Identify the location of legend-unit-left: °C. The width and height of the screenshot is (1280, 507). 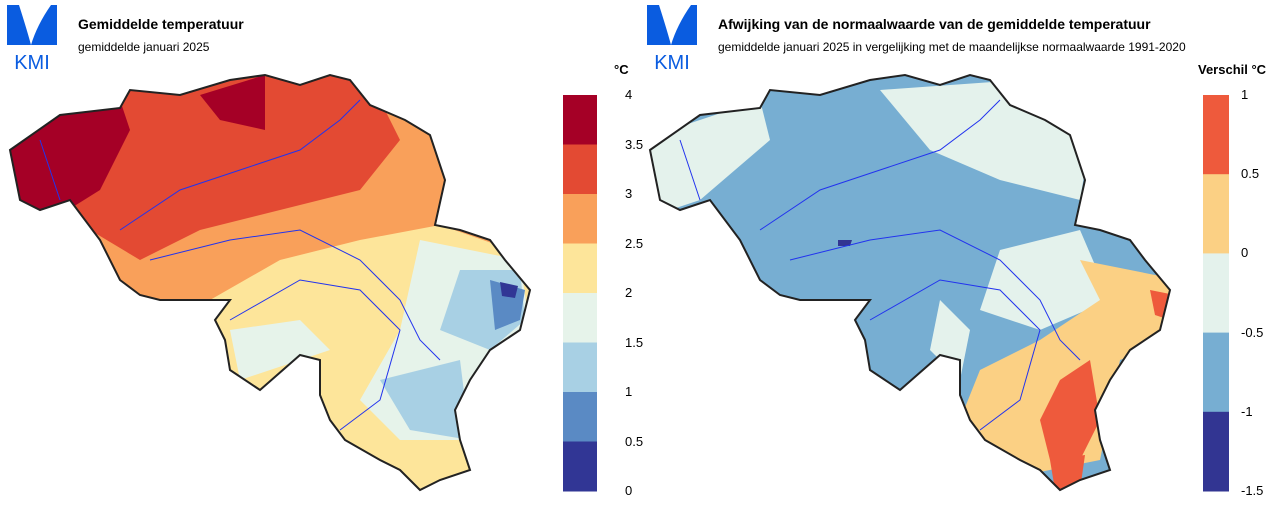
(621, 69).